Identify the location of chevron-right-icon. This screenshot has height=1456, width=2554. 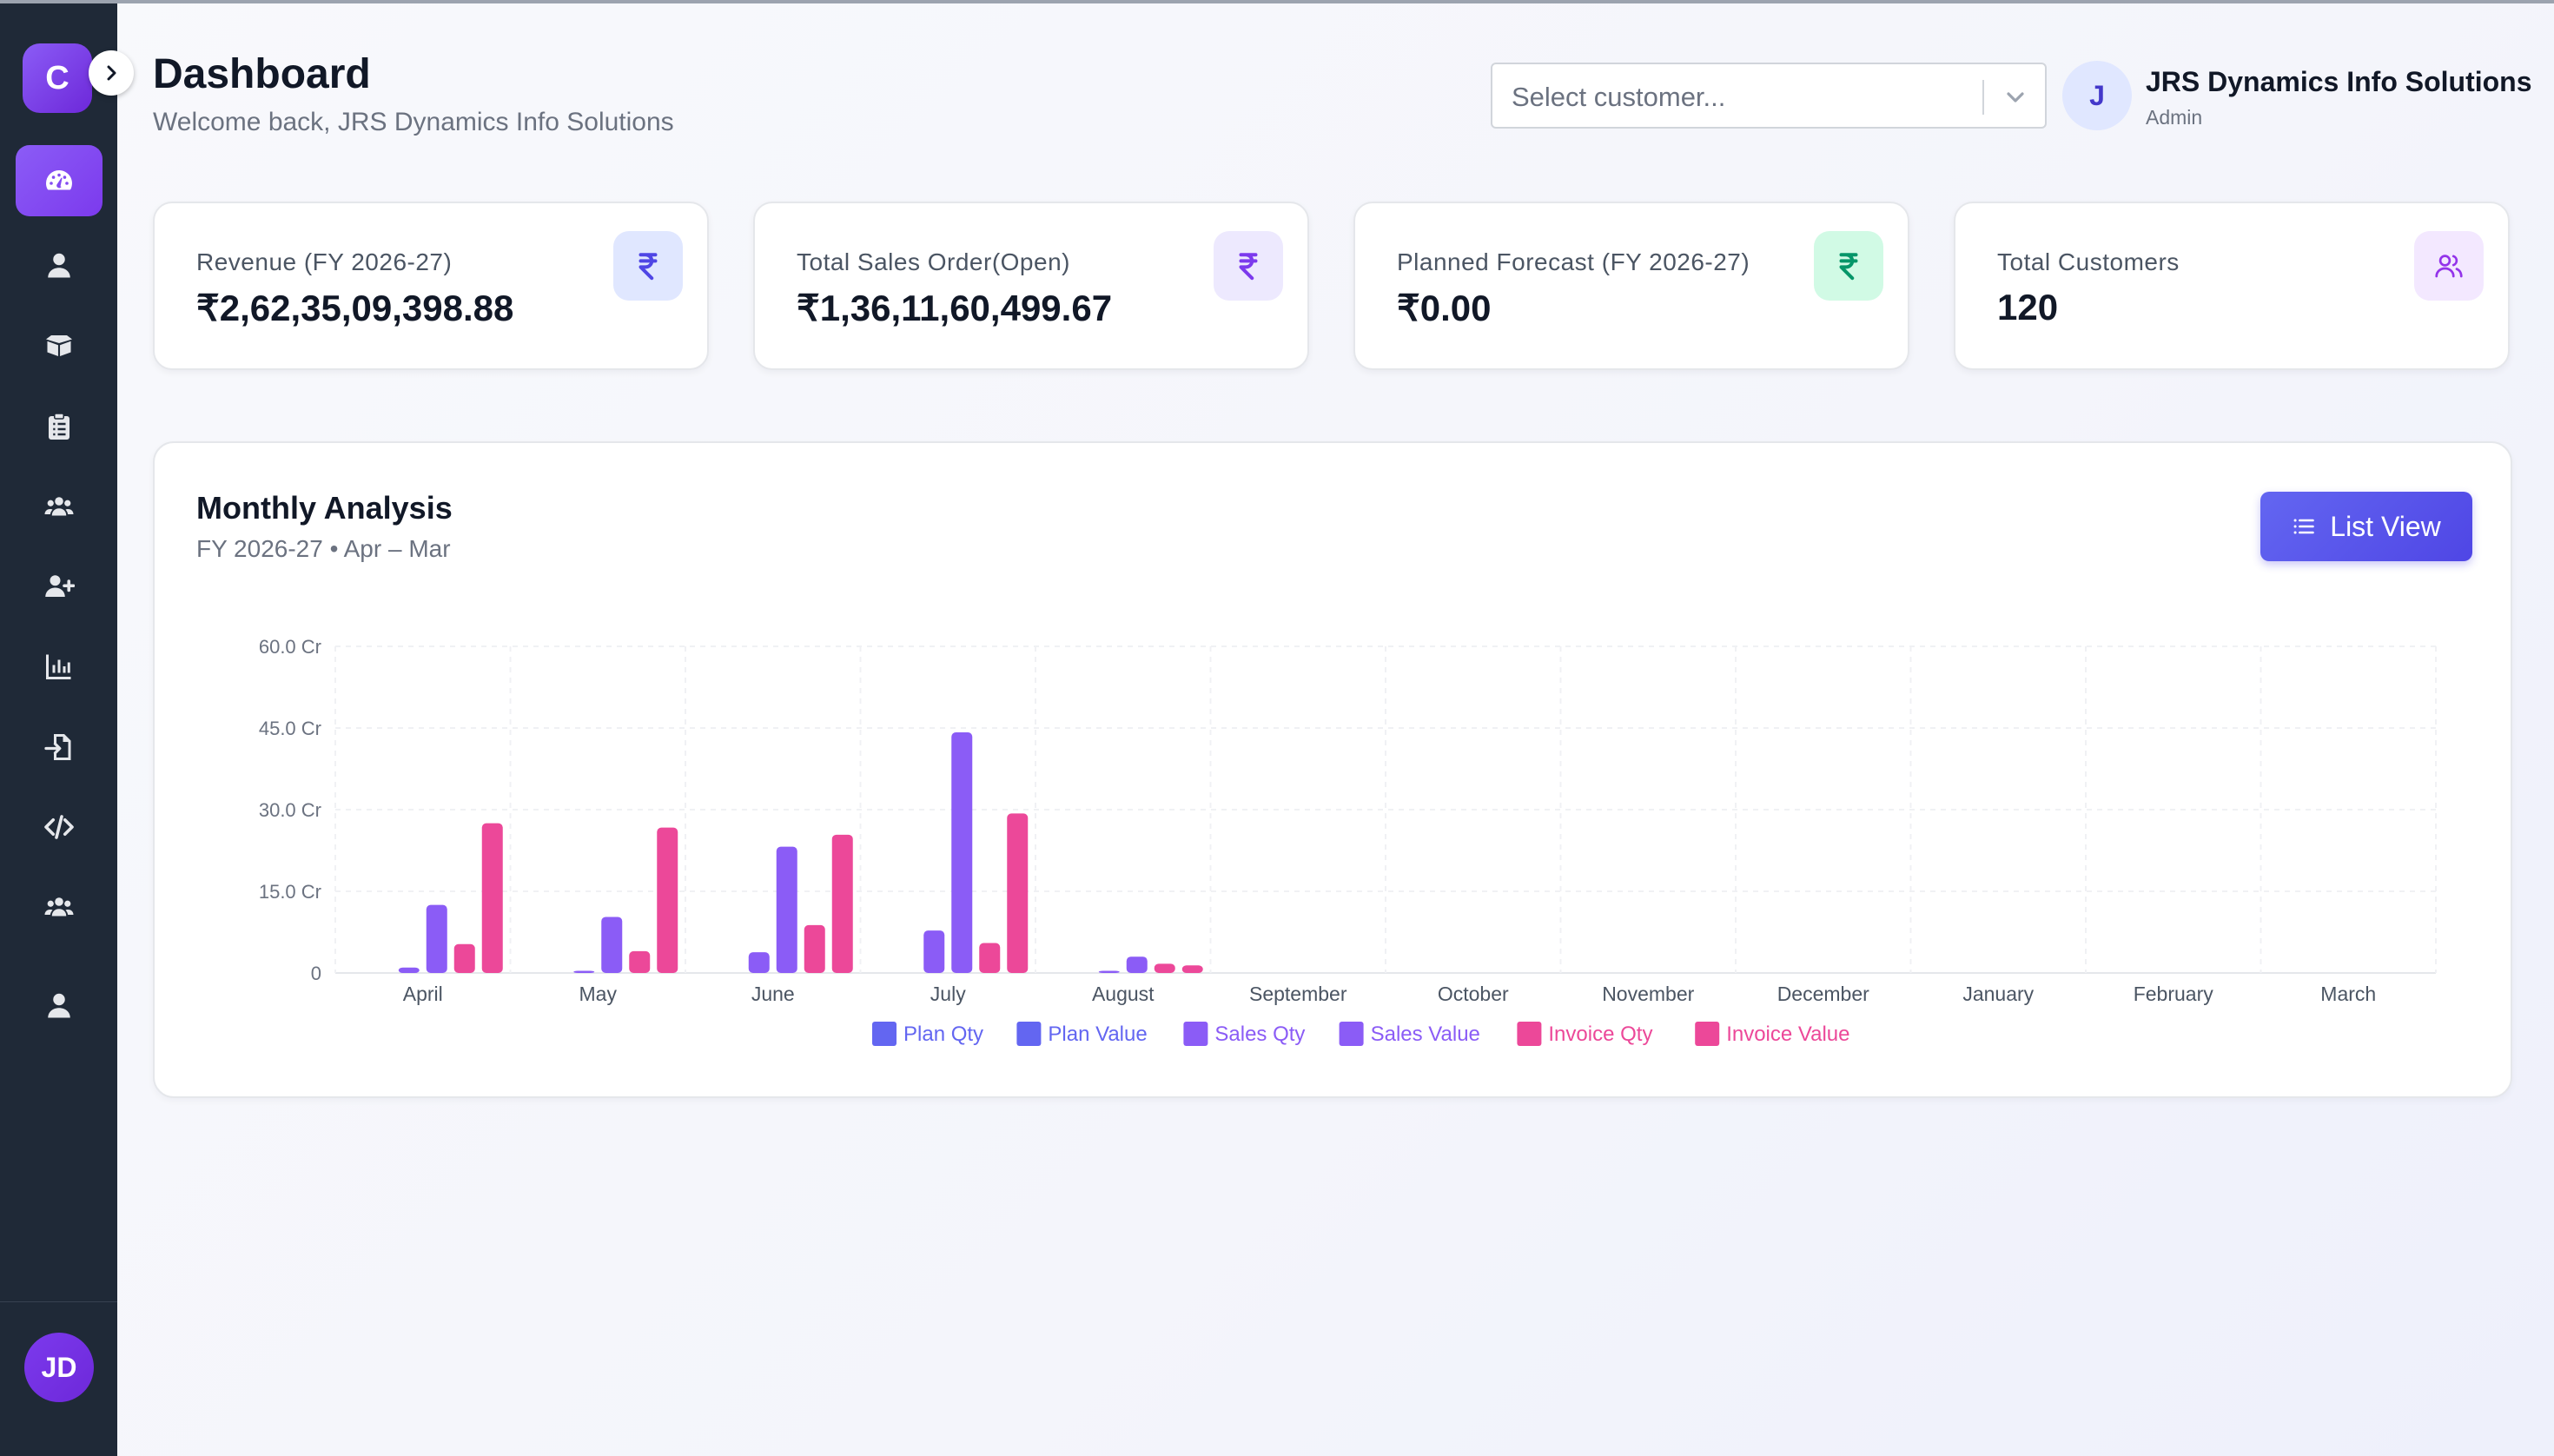
(112, 73).